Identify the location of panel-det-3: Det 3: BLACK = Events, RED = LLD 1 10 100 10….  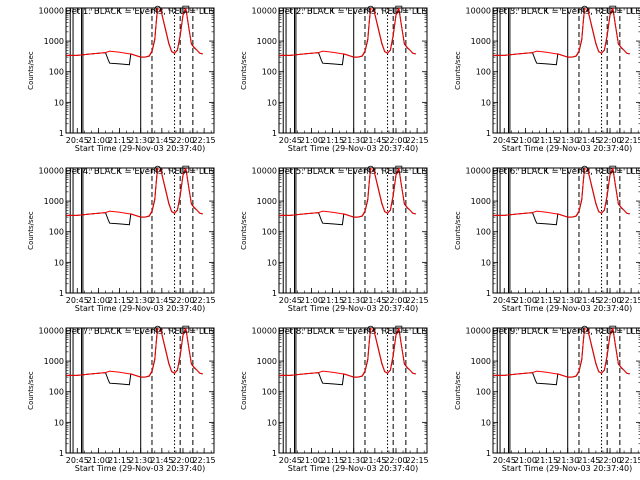
(547, 79).